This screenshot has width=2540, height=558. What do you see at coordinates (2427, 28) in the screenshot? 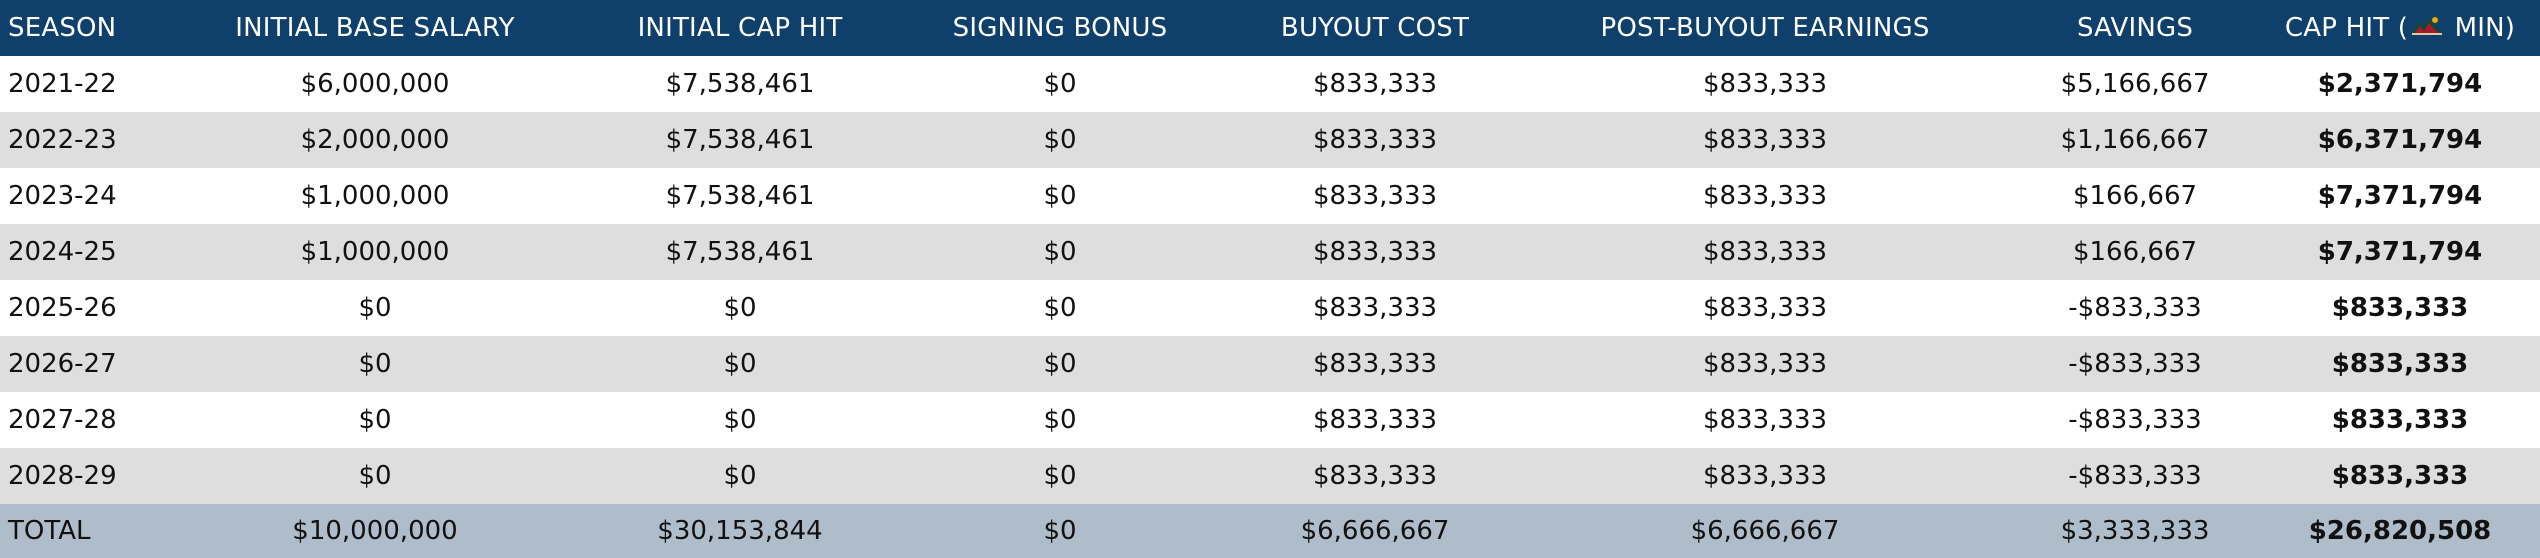
I see `minnesota-wild-logo-icon` at bounding box center [2427, 28].